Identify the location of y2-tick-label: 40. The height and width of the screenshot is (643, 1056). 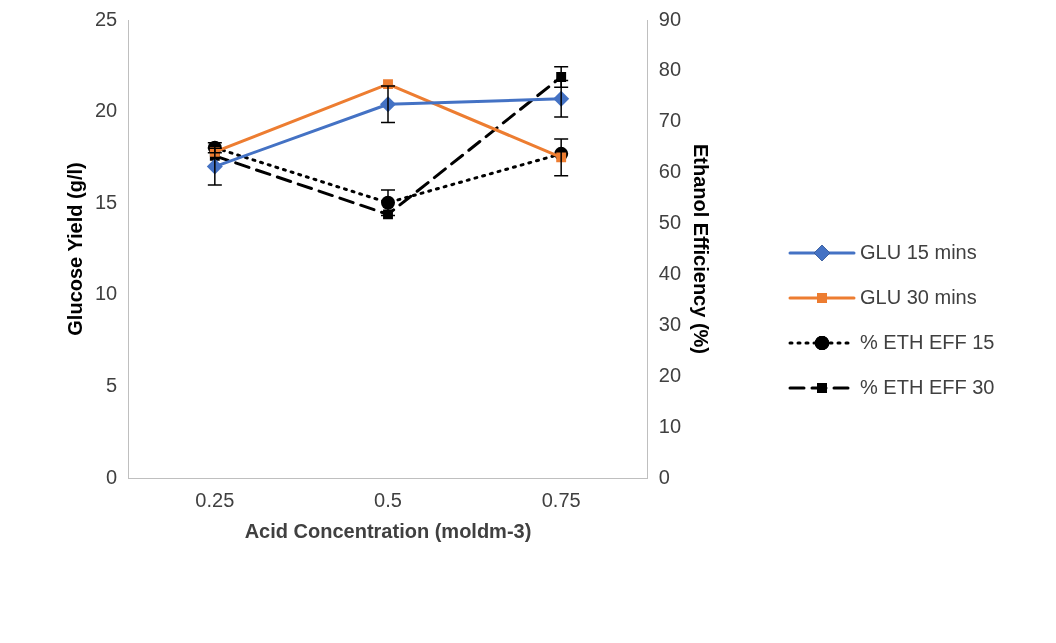
(669, 272).